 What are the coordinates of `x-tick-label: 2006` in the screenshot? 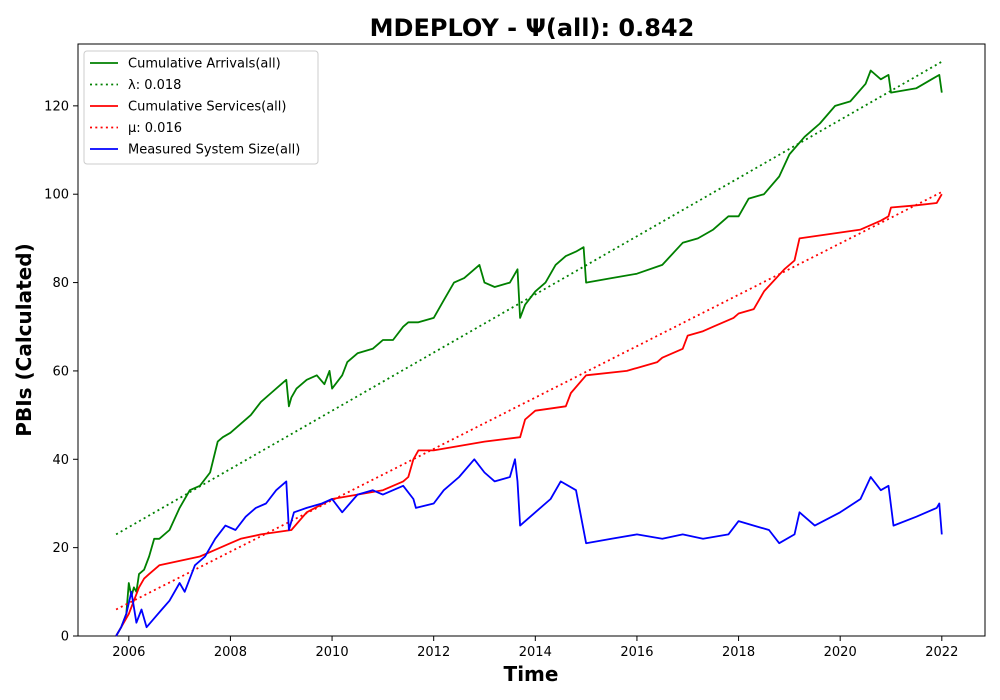 It's located at (128, 652).